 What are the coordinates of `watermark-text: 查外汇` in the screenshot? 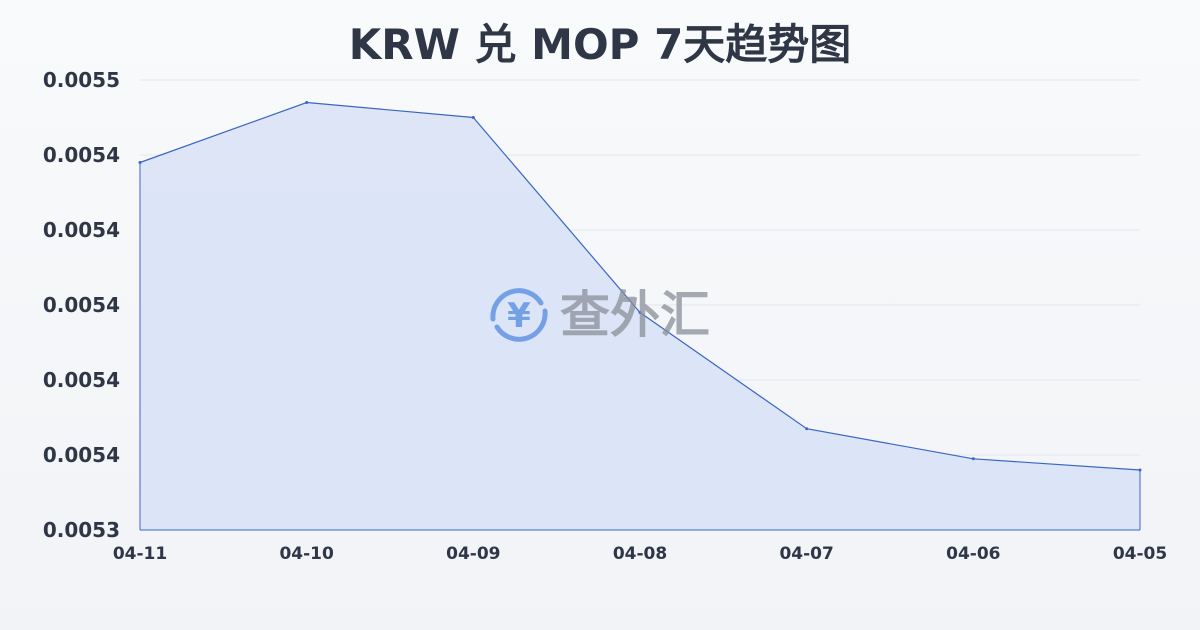 It's located at (635, 315).